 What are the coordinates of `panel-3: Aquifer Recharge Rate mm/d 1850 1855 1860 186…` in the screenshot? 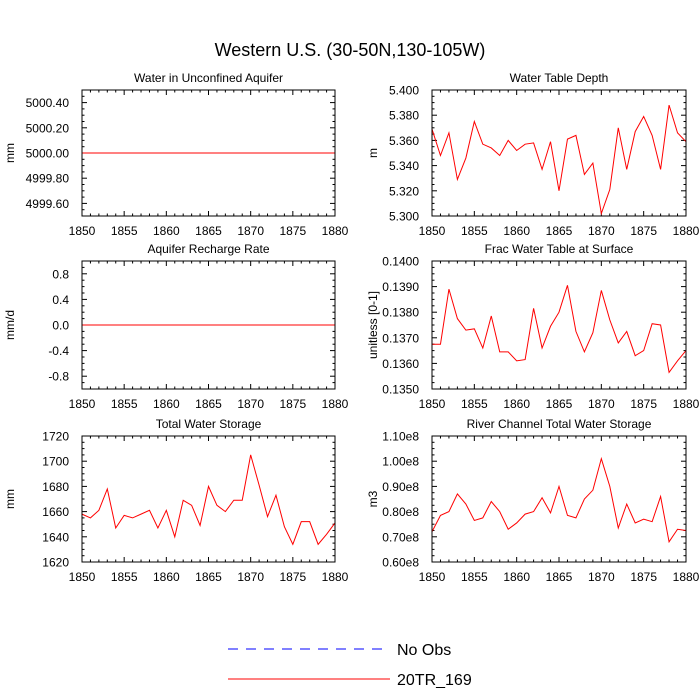 It's located at (176, 326).